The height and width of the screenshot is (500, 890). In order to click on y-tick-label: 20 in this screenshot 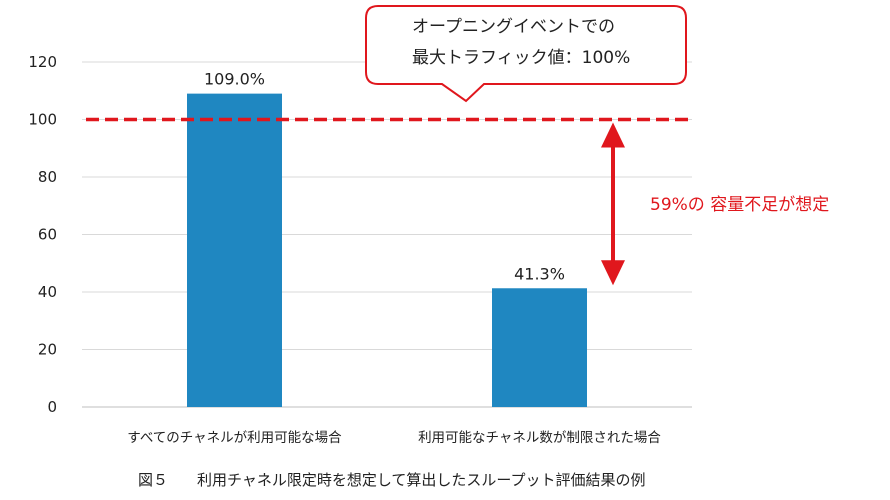, I will do `click(47, 350)`.